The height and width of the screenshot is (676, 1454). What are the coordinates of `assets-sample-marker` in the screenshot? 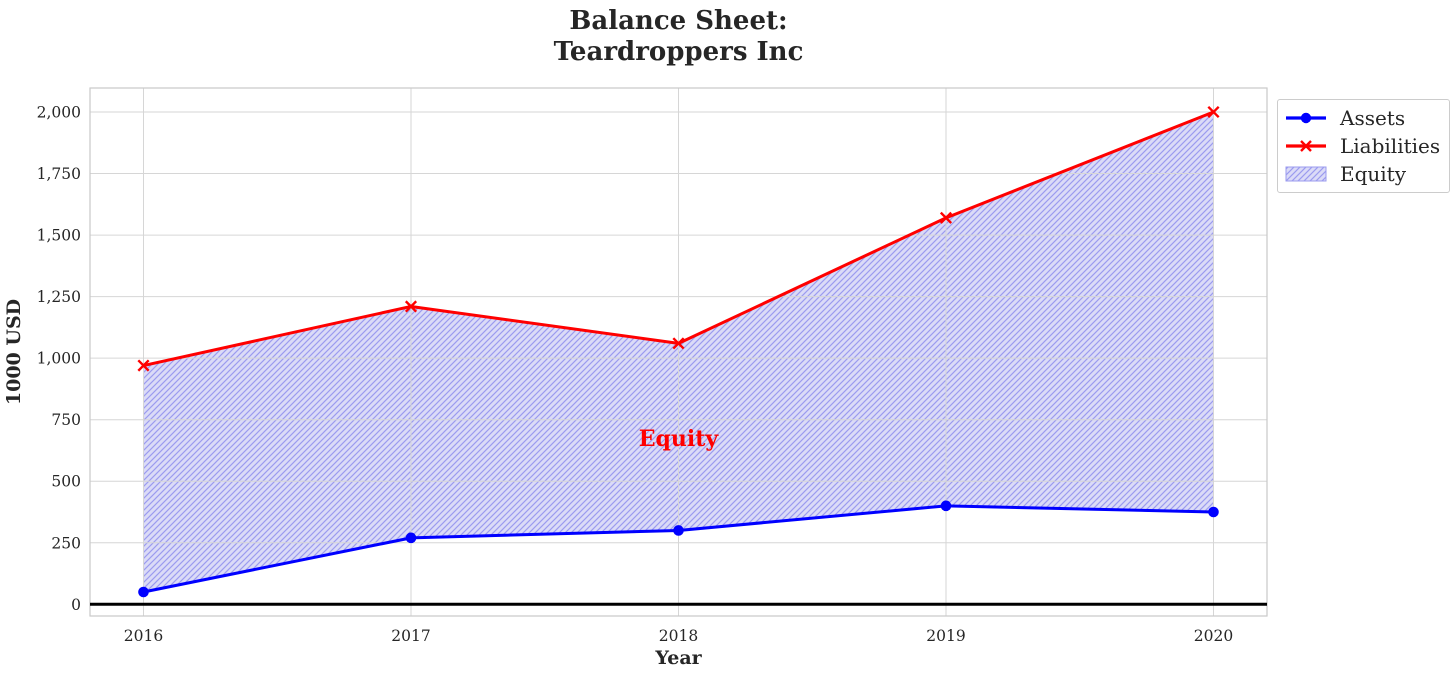 It's located at (1306, 118).